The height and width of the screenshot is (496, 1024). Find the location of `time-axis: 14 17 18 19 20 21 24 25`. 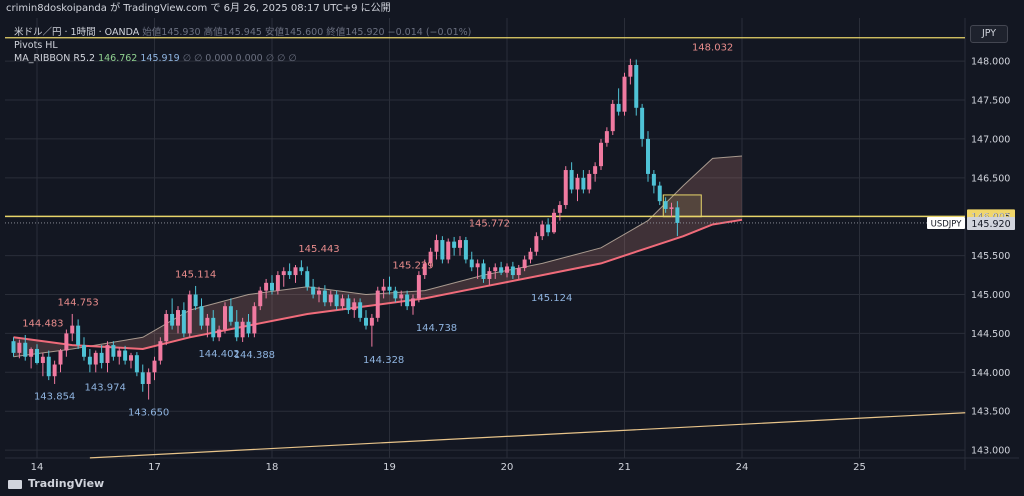

time-axis: 14 17 18 19 20 21 24 25 is located at coordinates (448, 467).